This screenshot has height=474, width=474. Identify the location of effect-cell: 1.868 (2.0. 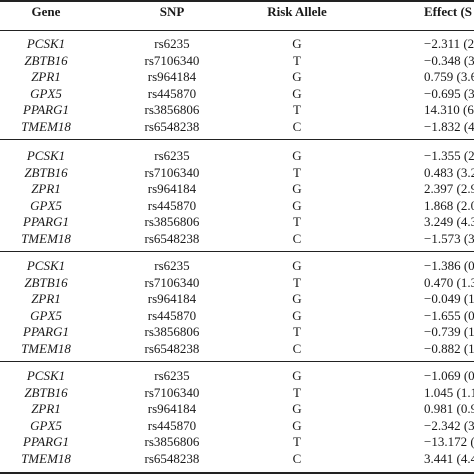
(449, 205).